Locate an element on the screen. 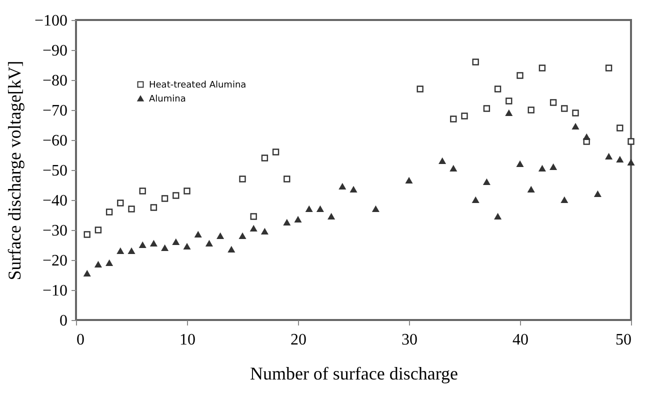  x-tick-label: 30 is located at coordinates (410, 340).